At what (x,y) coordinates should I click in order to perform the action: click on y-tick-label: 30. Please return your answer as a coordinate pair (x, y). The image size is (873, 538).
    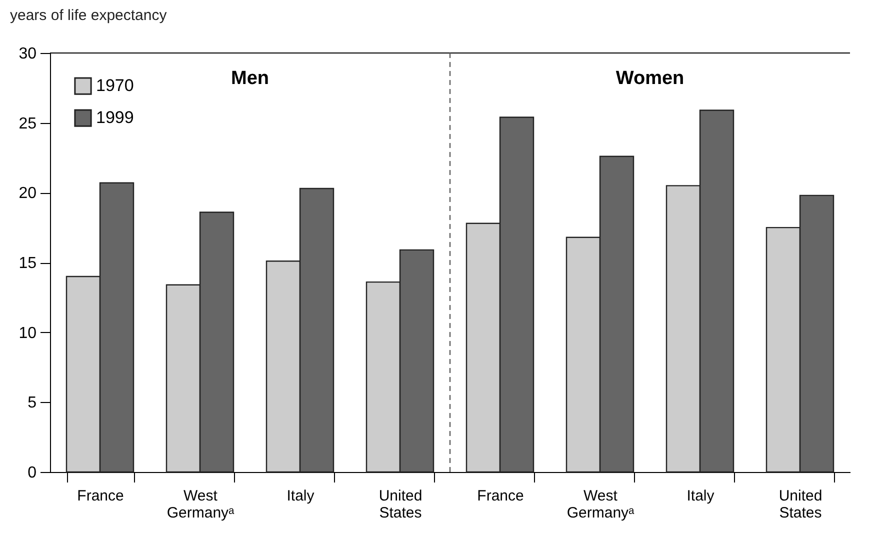
    Looking at the image, I should click on (27, 54).